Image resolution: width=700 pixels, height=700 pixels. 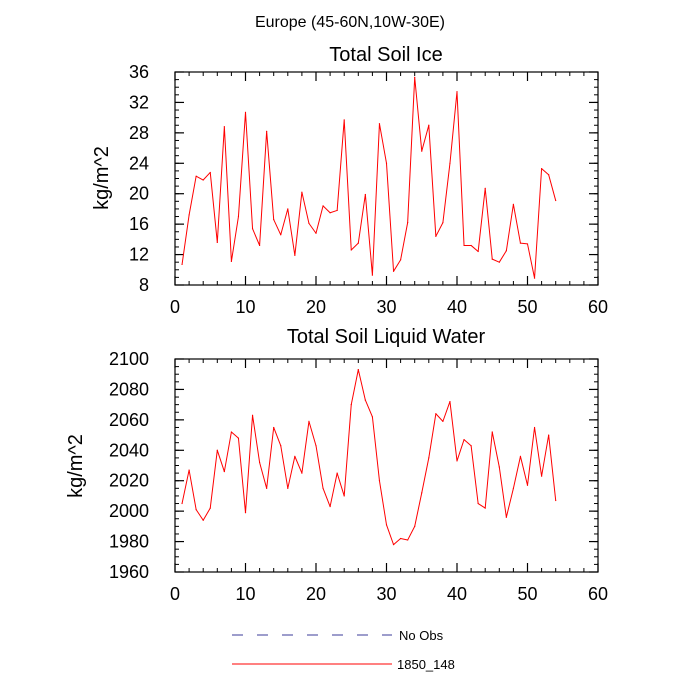 What do you see at coordinates (144, 285) in the screenshot?
I see `y-tick-label: 8` at bounding box center [144, 285].